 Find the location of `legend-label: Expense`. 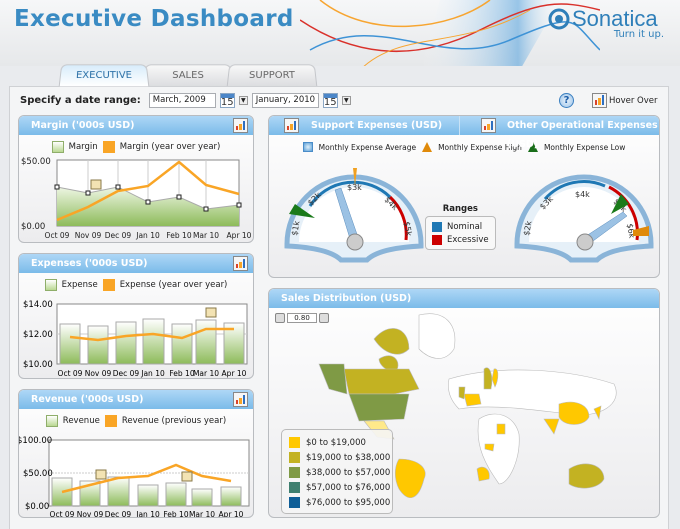

legend-label: Expense is located at coordinates (79, 285).